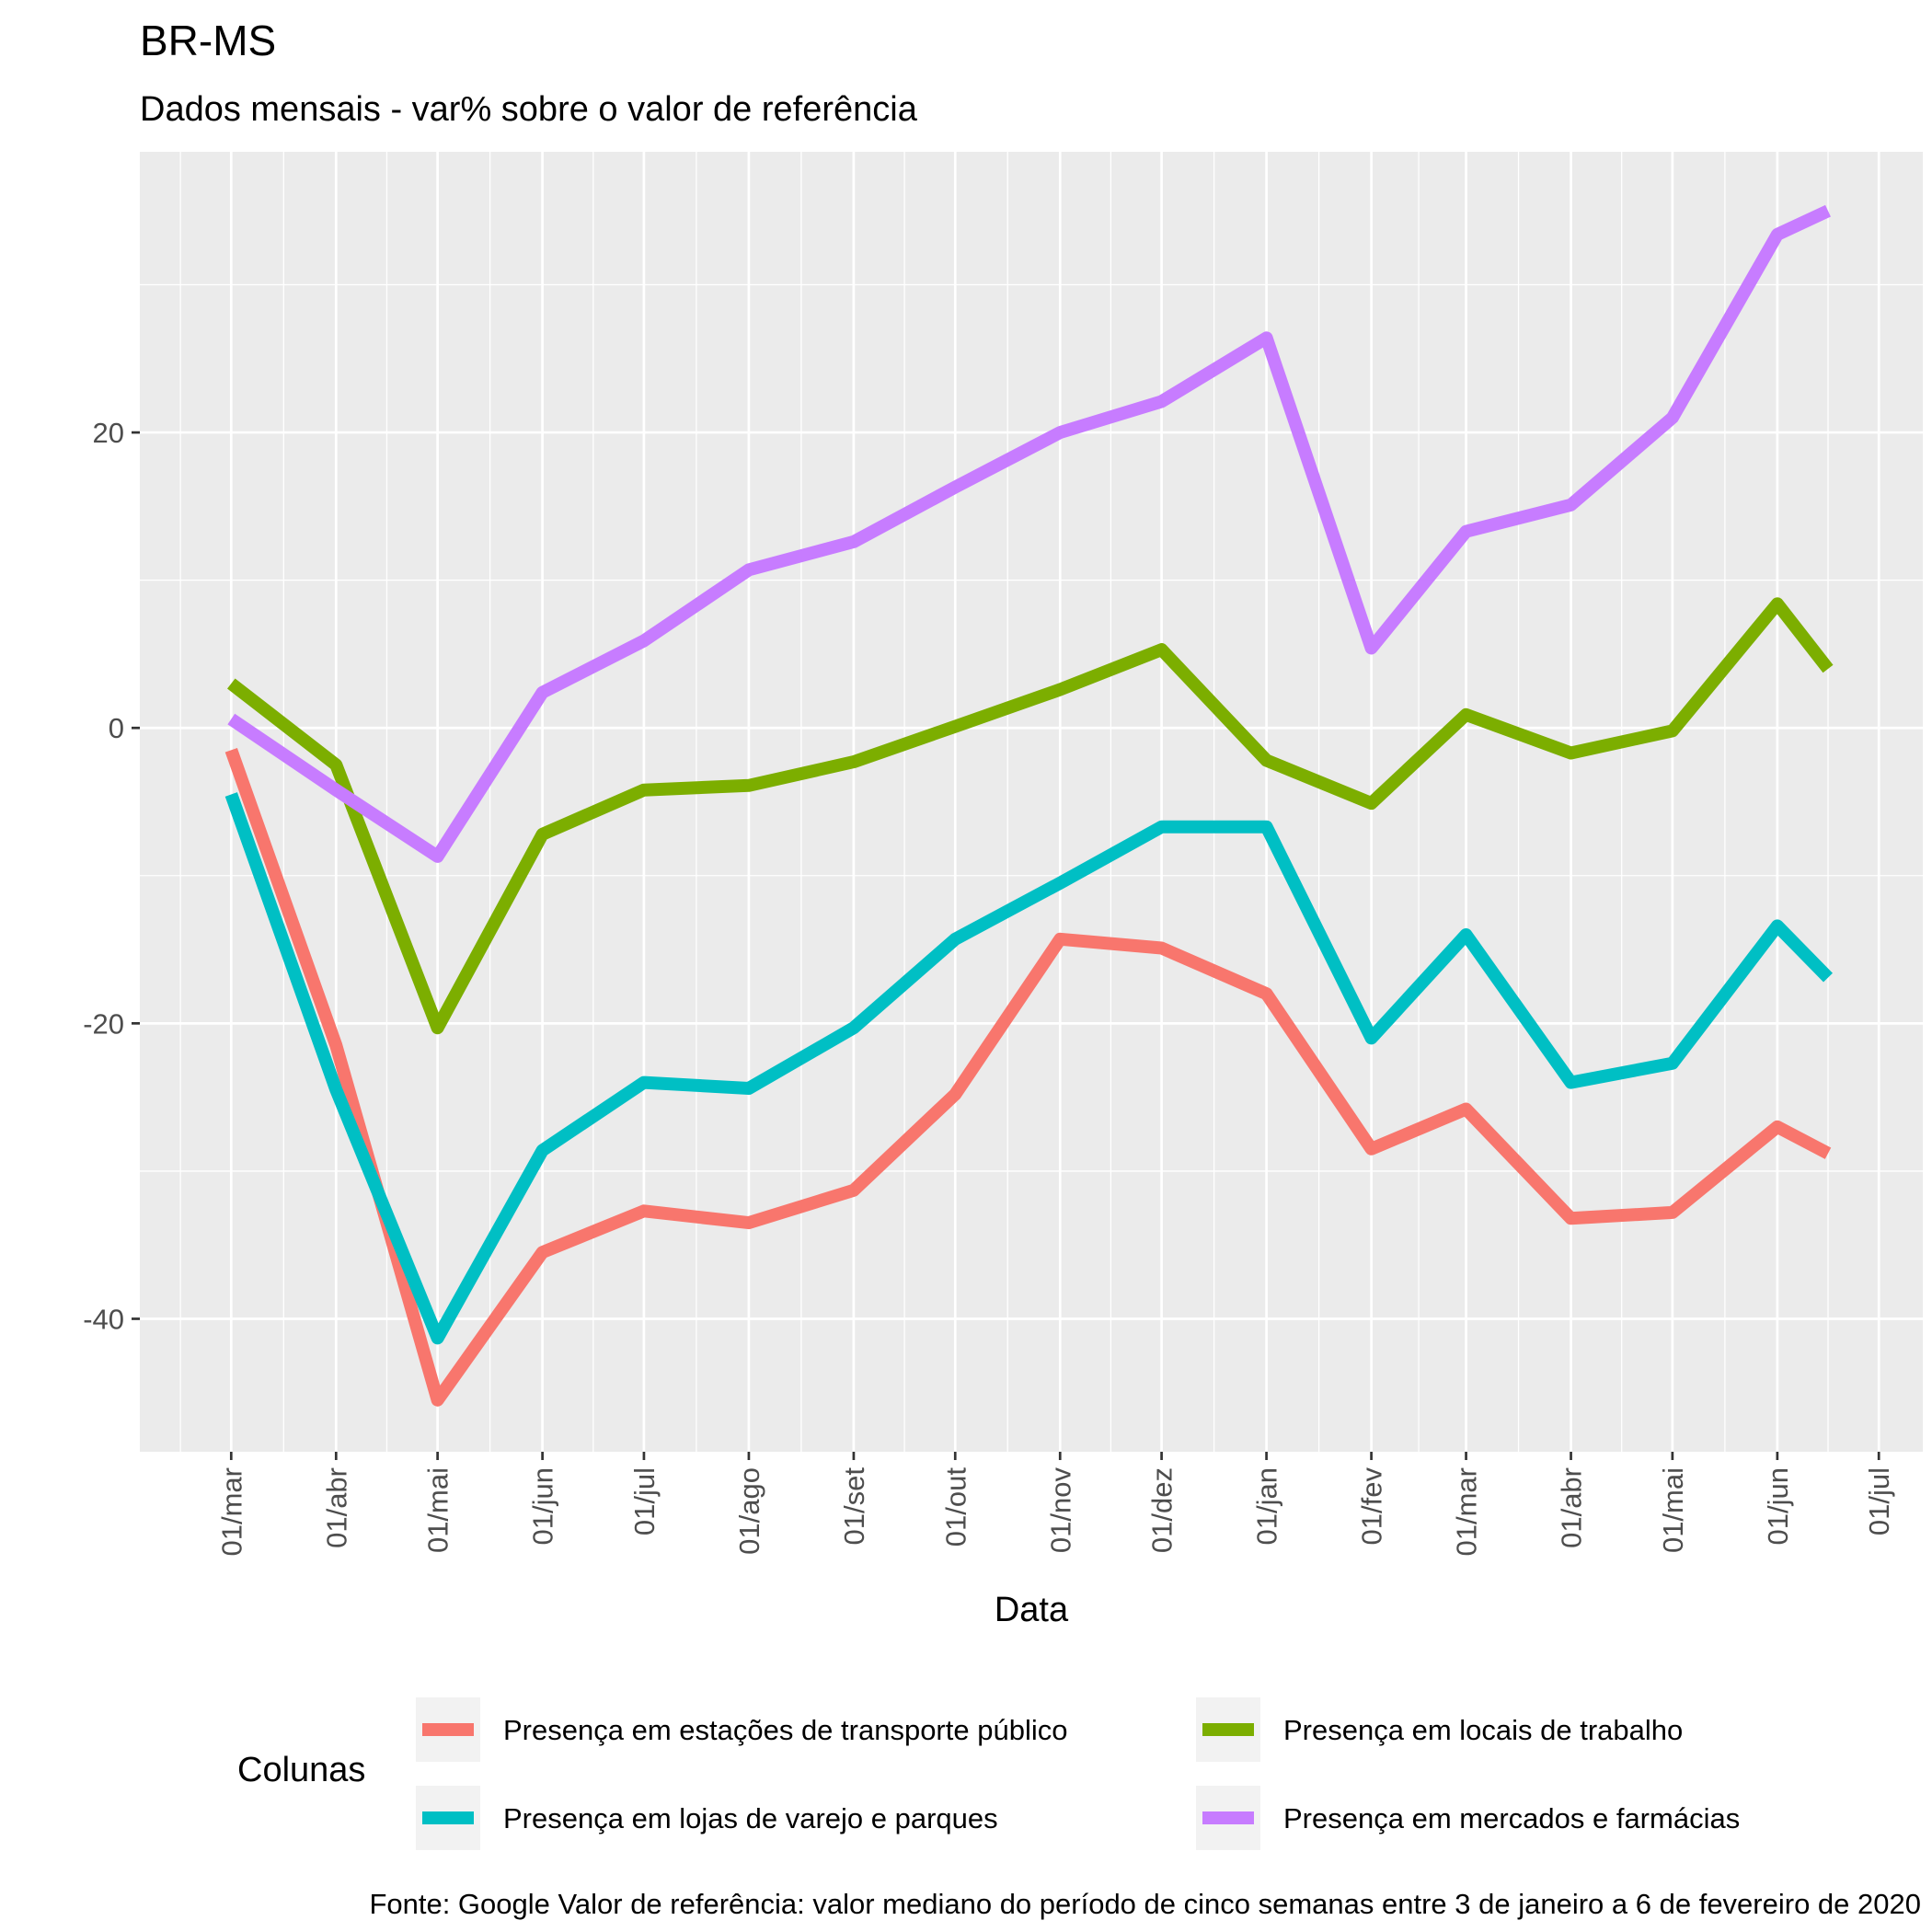  Describe the element at coordinates (1372, 1506) in the screenshot. I see `x-tick-label: 01/fev` at that location.